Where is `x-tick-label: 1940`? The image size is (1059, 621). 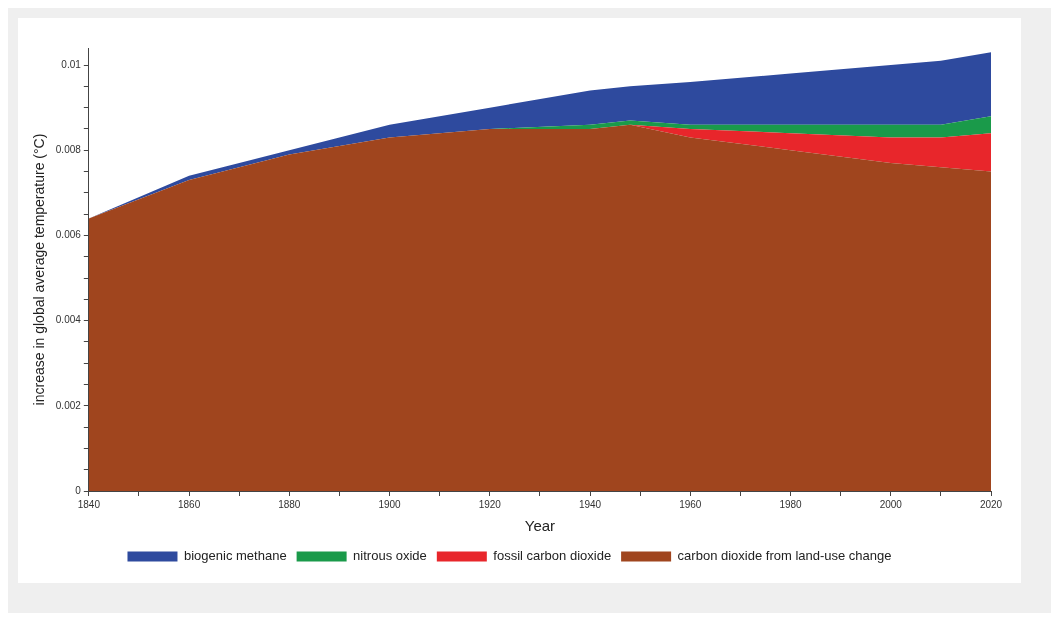 x-tick-label: 1940 is located at coordinates (590, 504).